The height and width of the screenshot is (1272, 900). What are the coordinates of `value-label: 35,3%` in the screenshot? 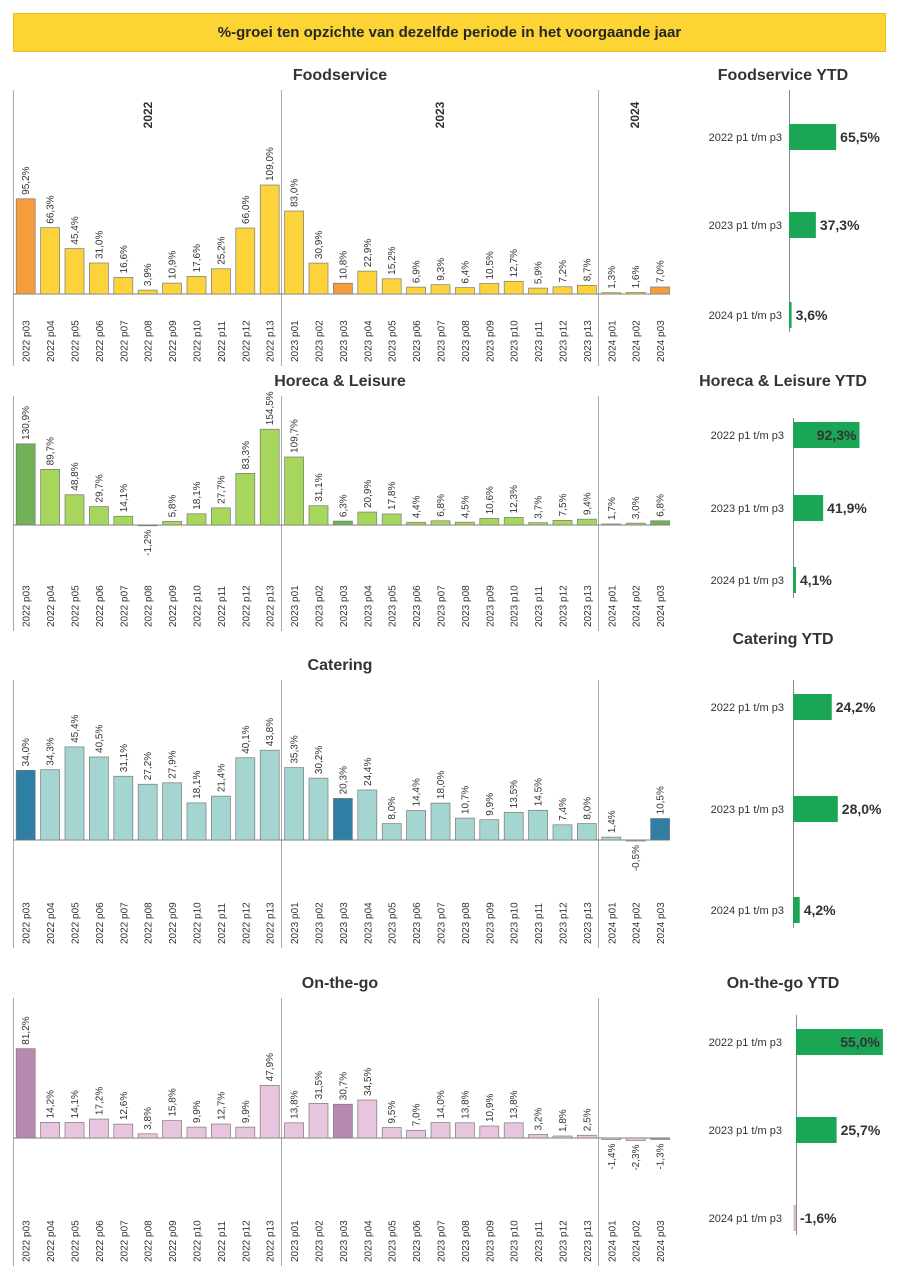 It's located at (295, 749).